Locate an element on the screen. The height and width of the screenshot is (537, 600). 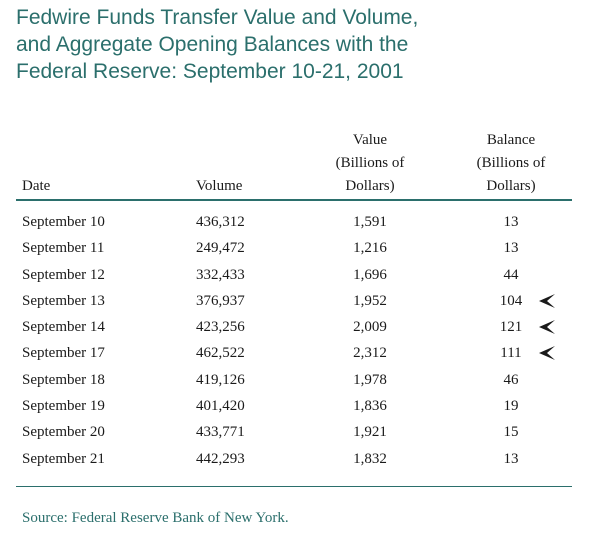
cell-value: 2,312 is located at coordinates (370, 353).